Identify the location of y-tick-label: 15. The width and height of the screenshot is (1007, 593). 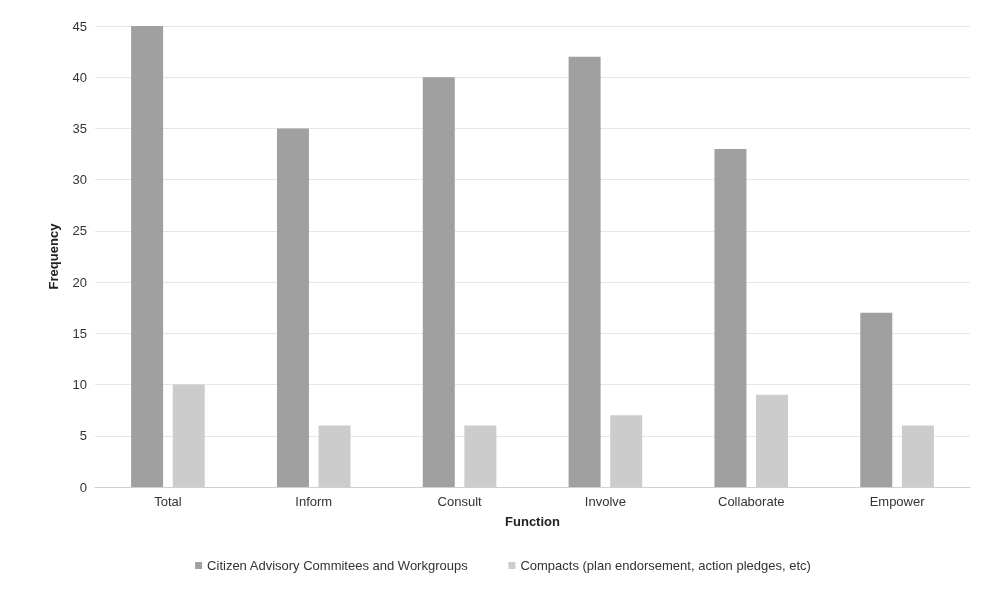
(79, 333).